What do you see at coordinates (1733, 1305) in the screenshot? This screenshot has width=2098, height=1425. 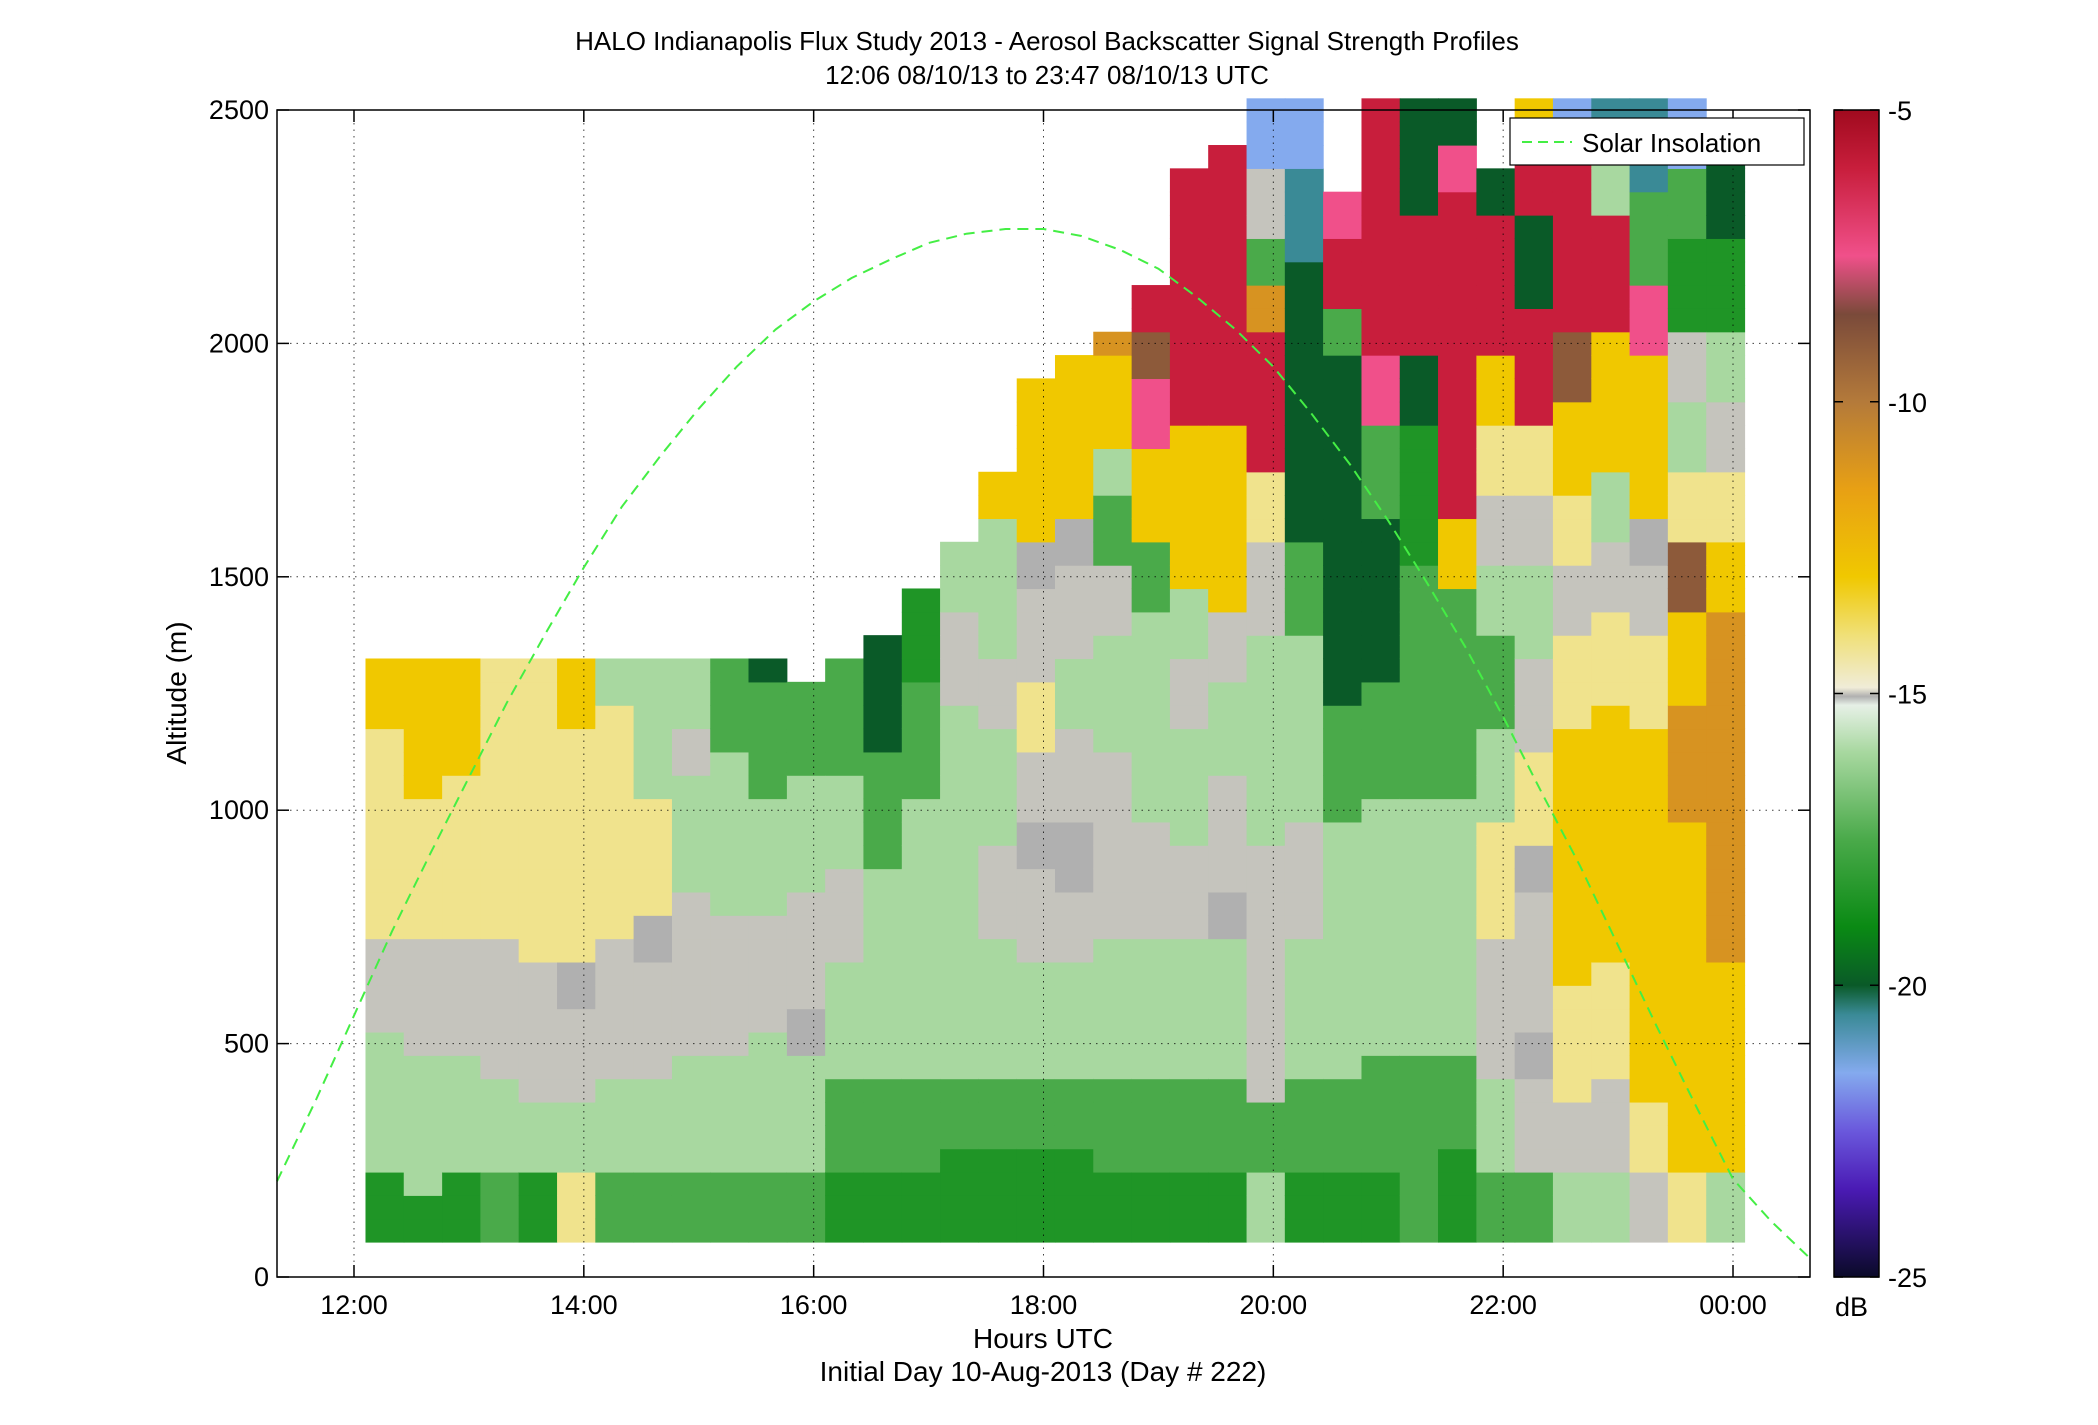 I see `x-tick-label: 00:00` at bounding box center [1733, 1305].